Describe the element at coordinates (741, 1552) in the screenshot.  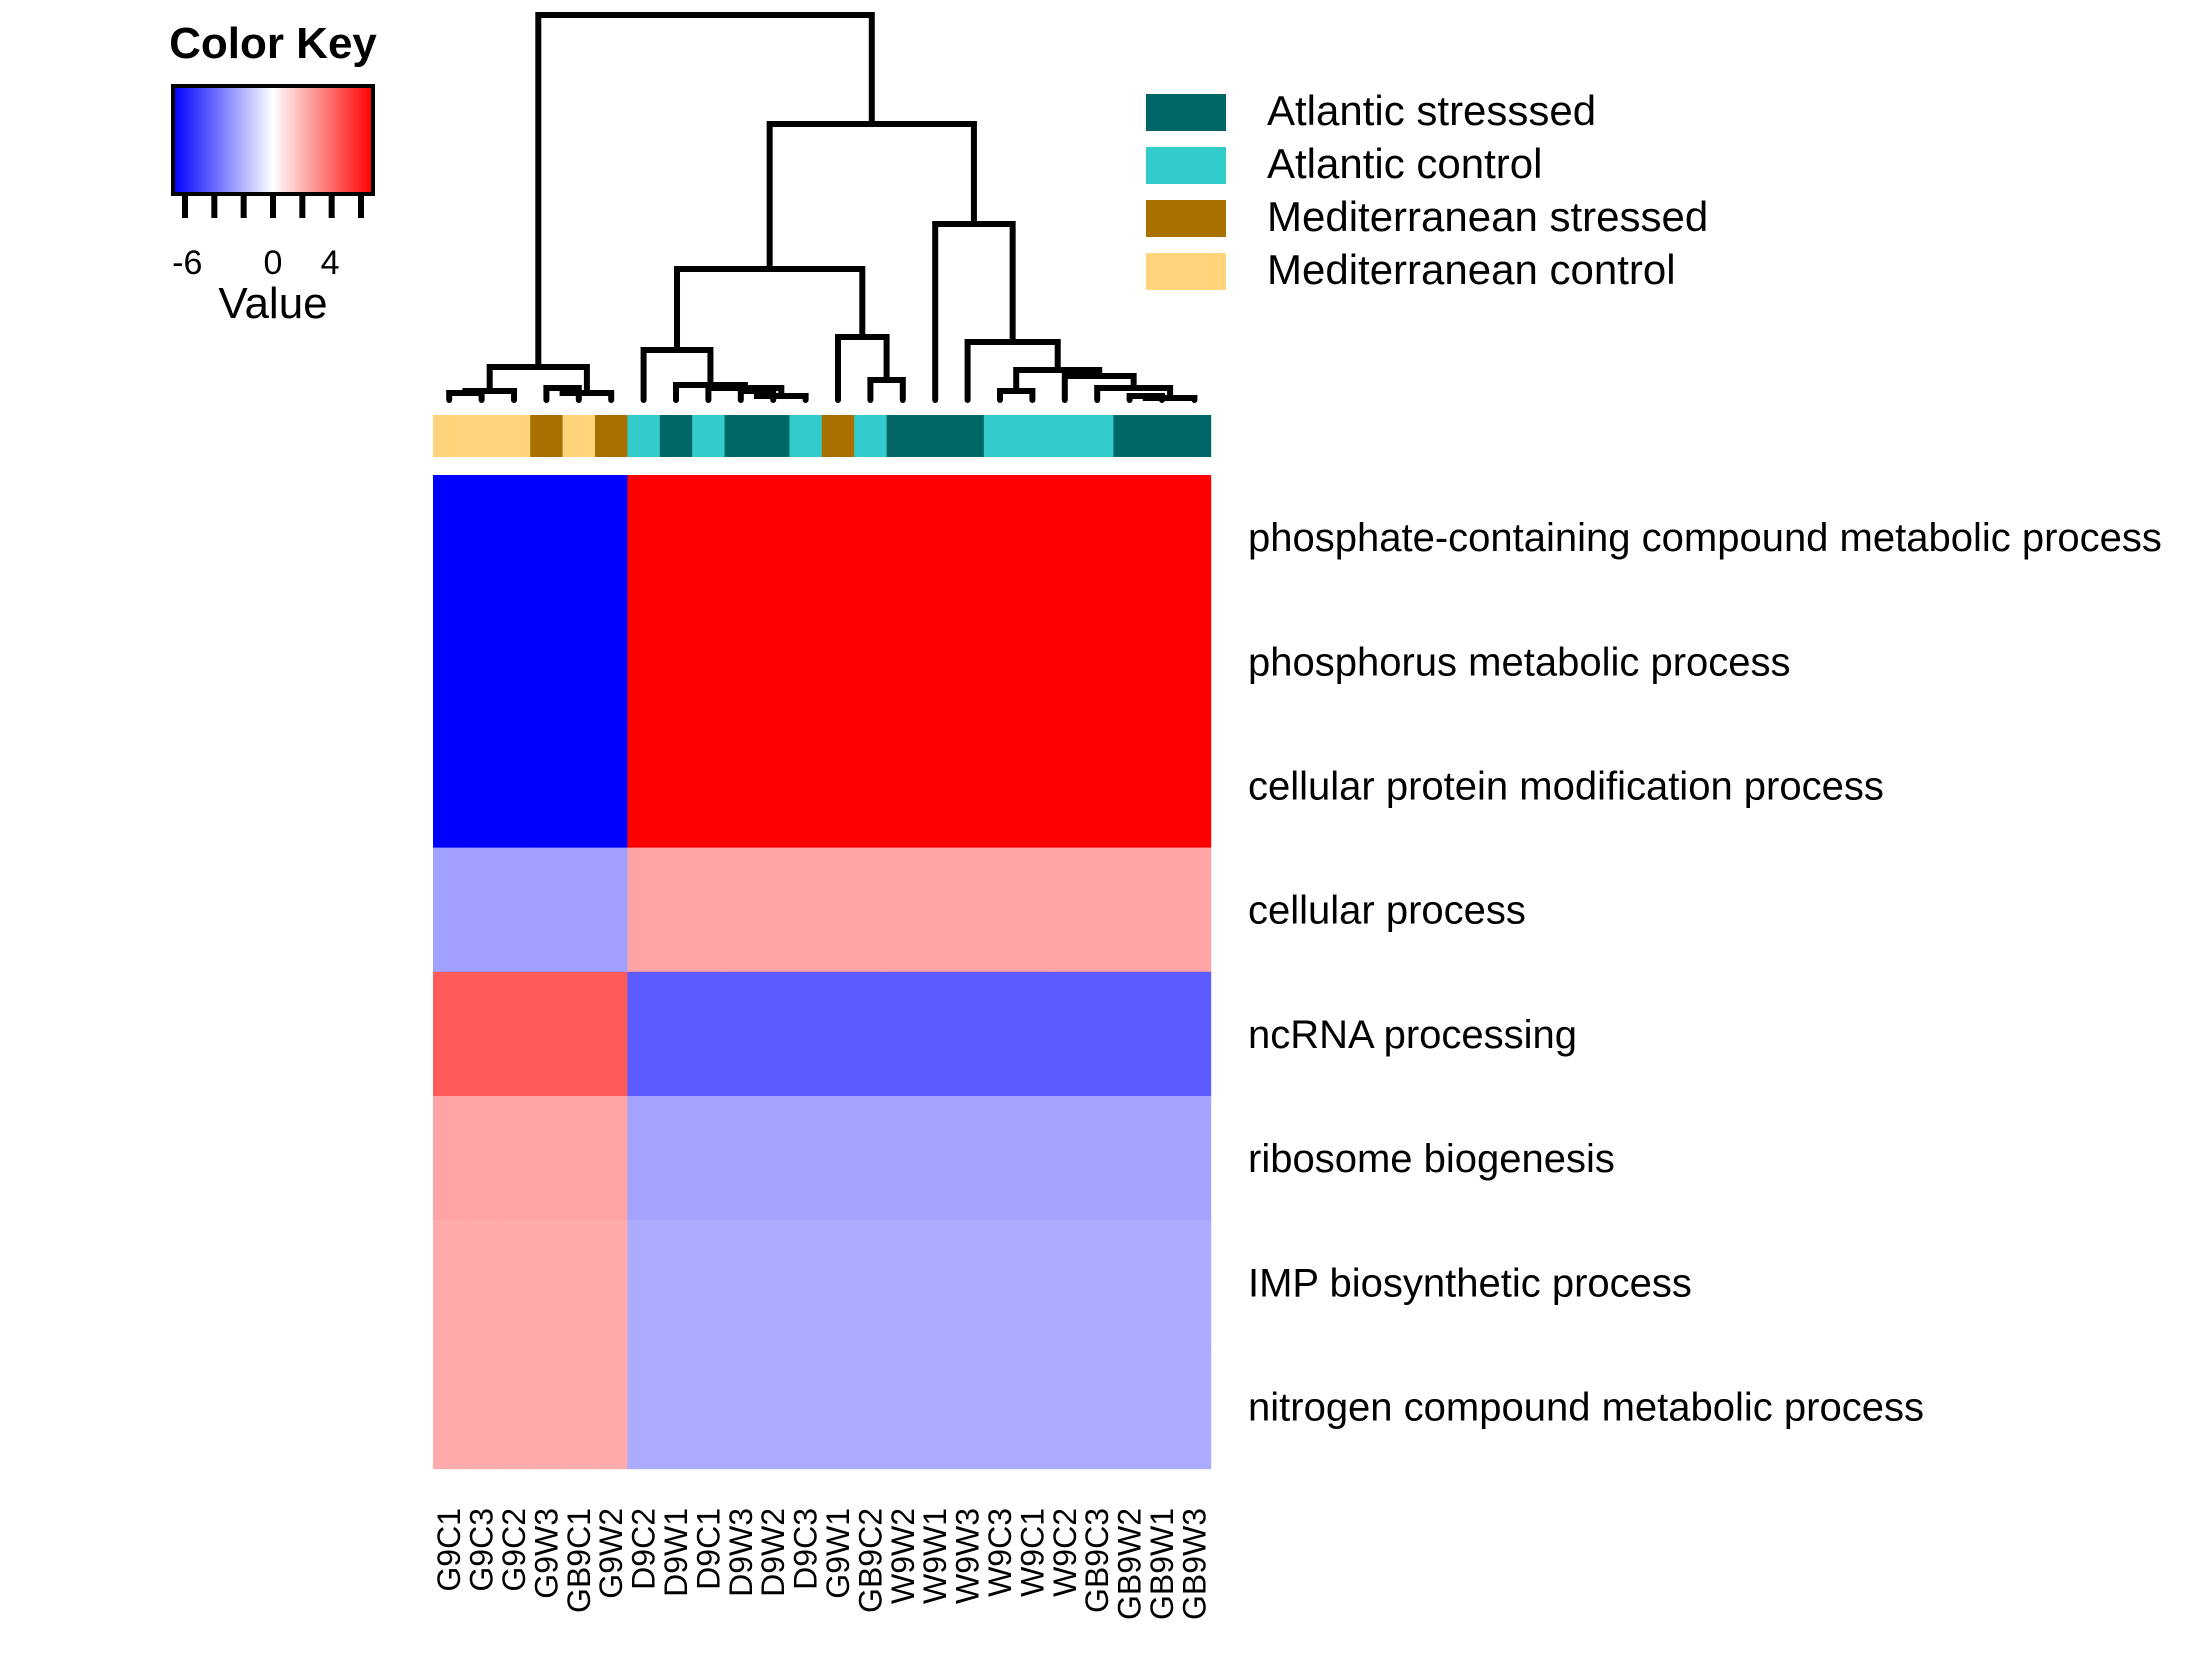
I see `column-label: D9W3` at that location.